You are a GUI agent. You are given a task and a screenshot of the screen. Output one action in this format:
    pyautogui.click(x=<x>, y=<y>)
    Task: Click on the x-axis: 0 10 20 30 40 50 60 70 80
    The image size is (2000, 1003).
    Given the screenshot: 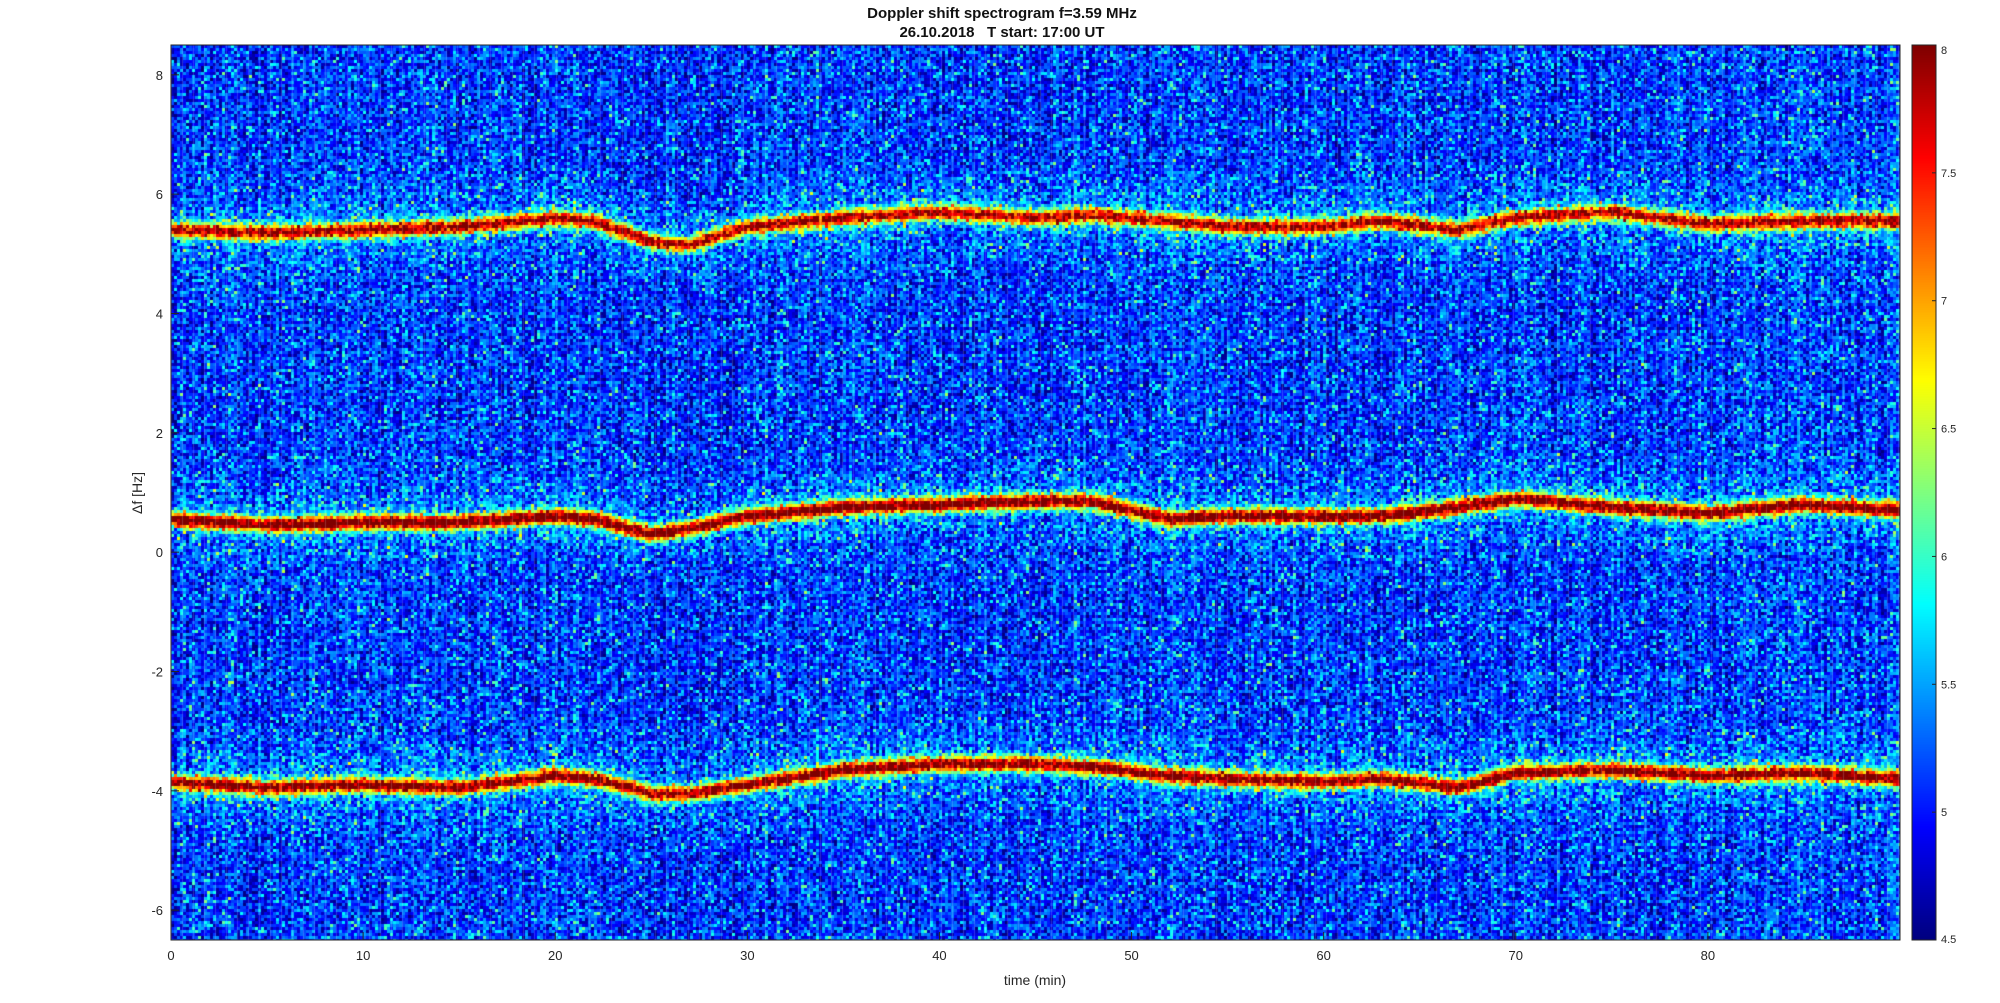 What is the action you would take?
    pyautogui.click(x=941, y=947)
    